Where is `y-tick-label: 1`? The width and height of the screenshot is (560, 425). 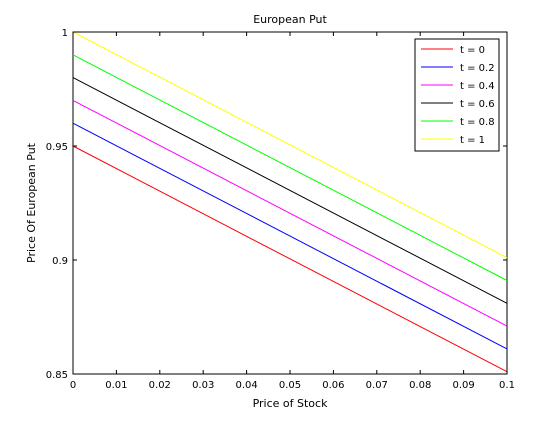
y-tick-label: 1 is located at coordinates (65, 33).